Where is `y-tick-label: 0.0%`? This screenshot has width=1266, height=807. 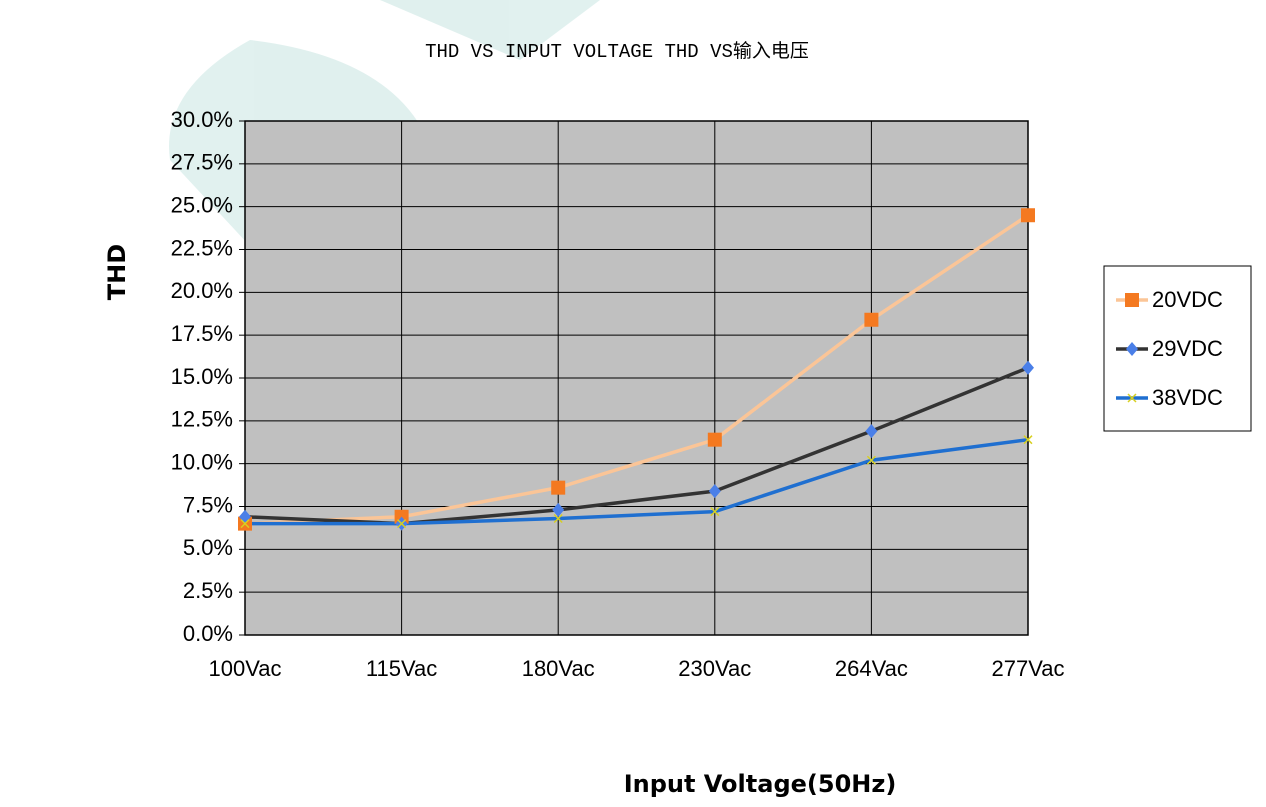
y-tick-label: 0.0% is located at coordinates (208, 633).